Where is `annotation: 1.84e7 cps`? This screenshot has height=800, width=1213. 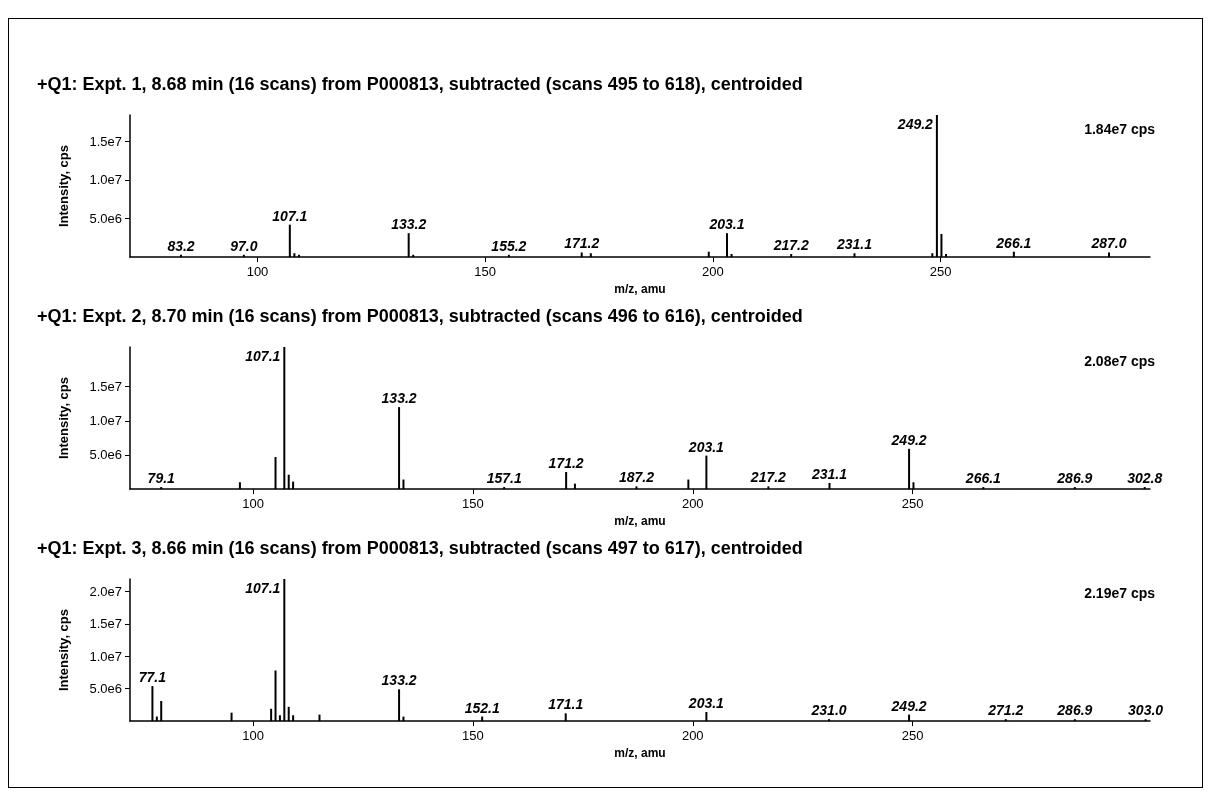
annotation: 1.84e7 cps is located at coordinates (1120, 129).